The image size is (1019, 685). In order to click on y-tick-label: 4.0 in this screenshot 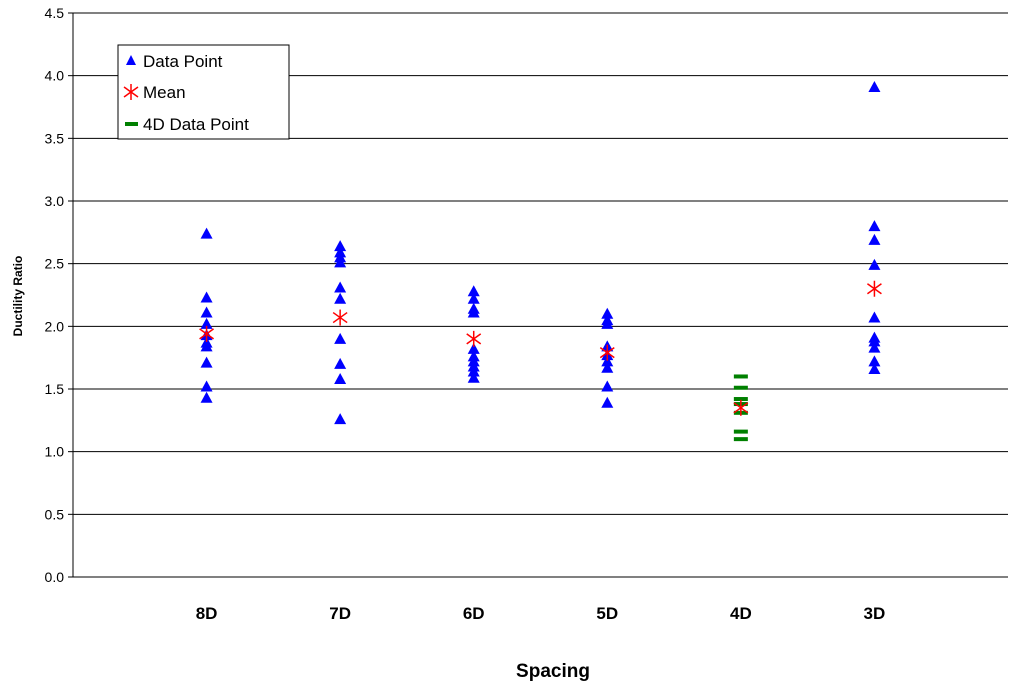, I will do `click(55, 76)`.